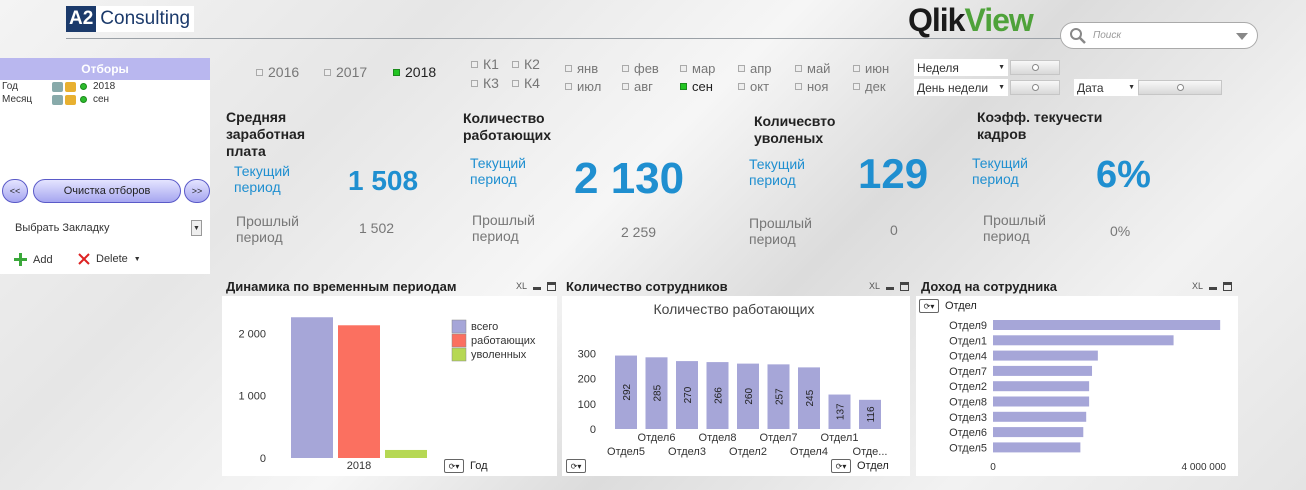  What do you see at coordinates (109, 259) in the screenshot?
I see `delete-bookmark-button: Delete ▼` at bounding box center [109, 259].